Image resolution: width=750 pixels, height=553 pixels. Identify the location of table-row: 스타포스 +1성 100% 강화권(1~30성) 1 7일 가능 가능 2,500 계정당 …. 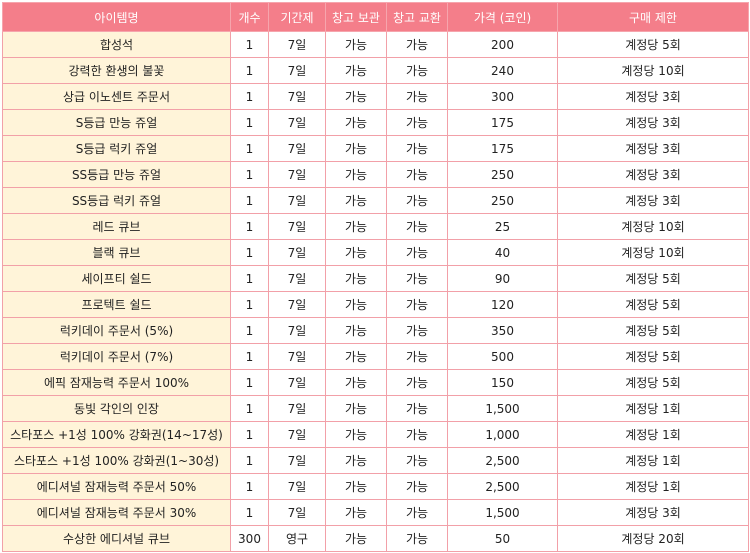
(375, 460).